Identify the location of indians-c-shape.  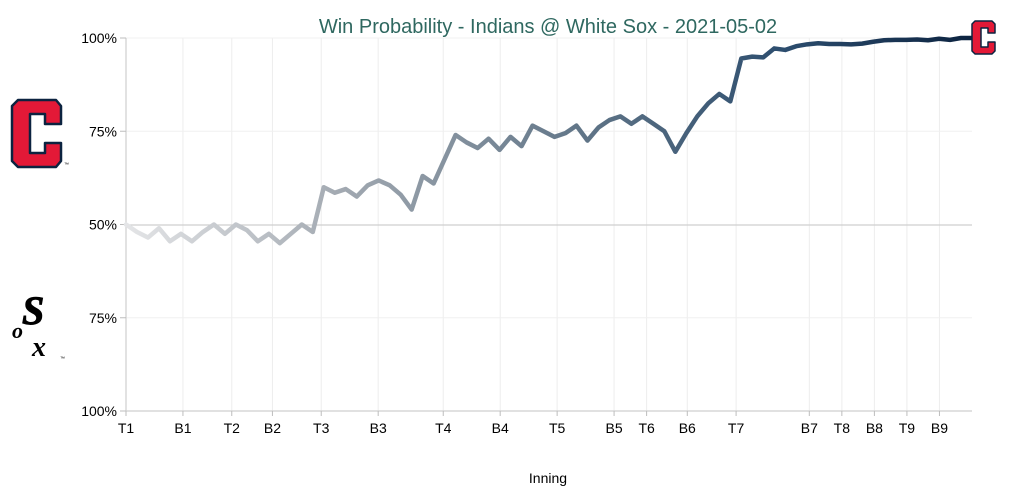
(36, 133).